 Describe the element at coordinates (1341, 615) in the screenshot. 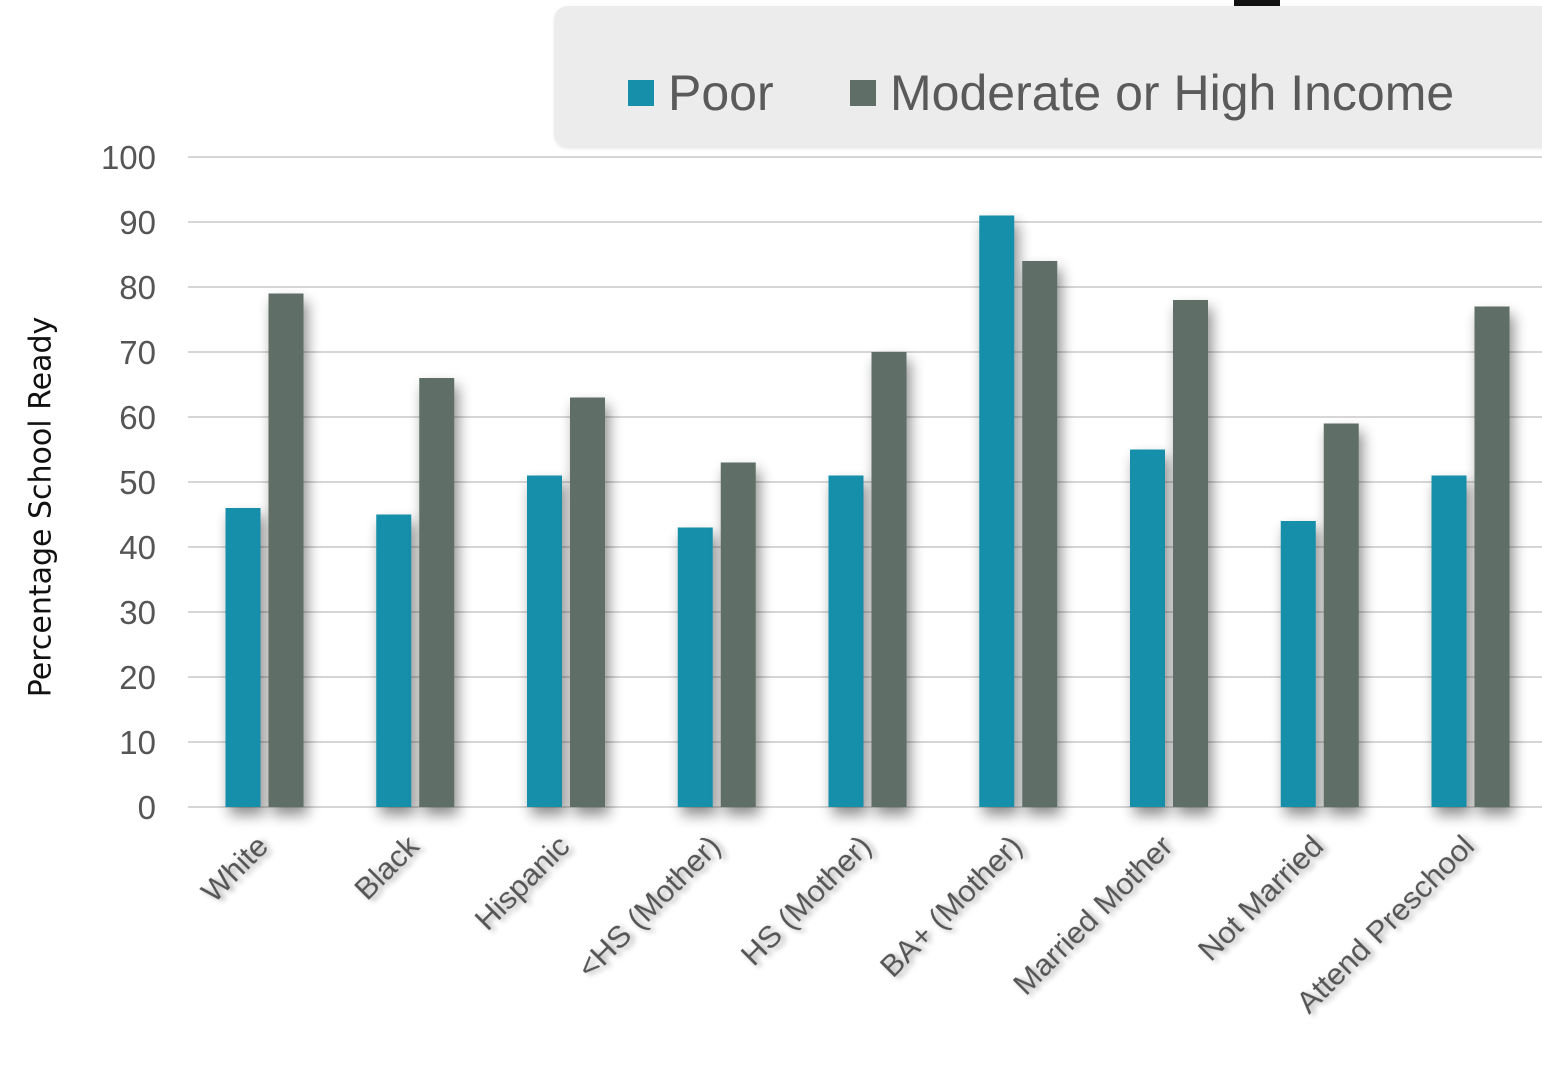

I see `bar-moderate-or-high-income-not-married` at that location.